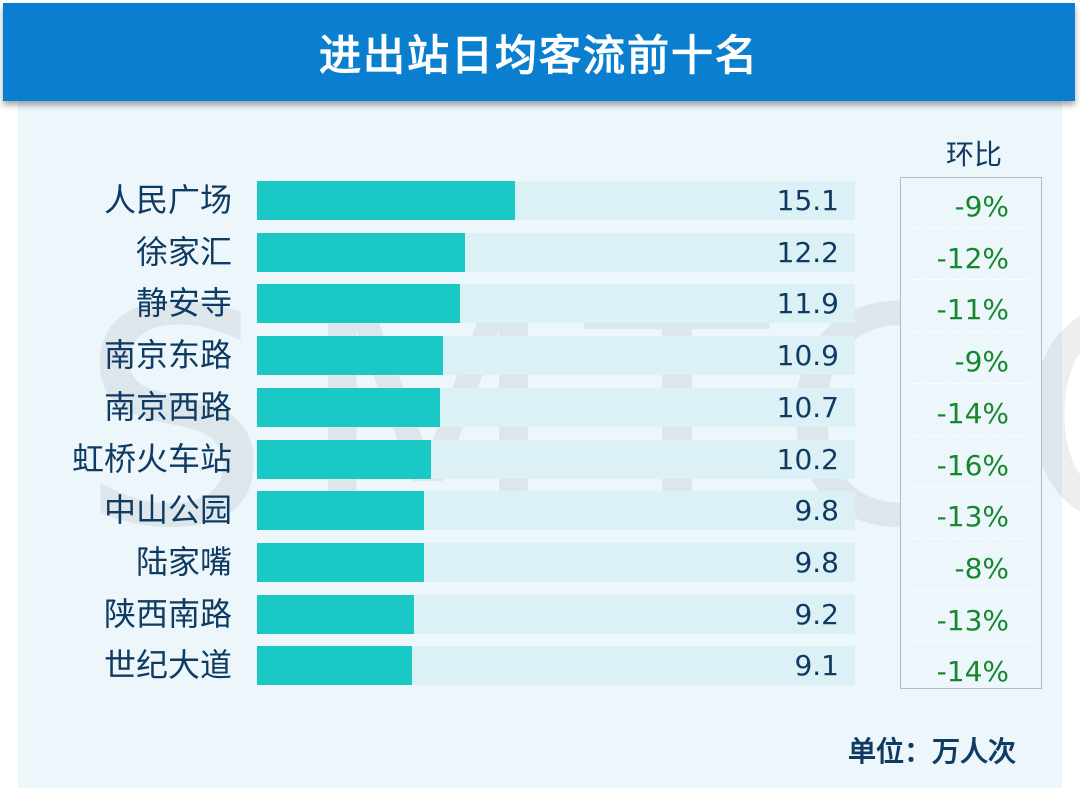  I want to click on mom-value: -11%, so click(972, 310).